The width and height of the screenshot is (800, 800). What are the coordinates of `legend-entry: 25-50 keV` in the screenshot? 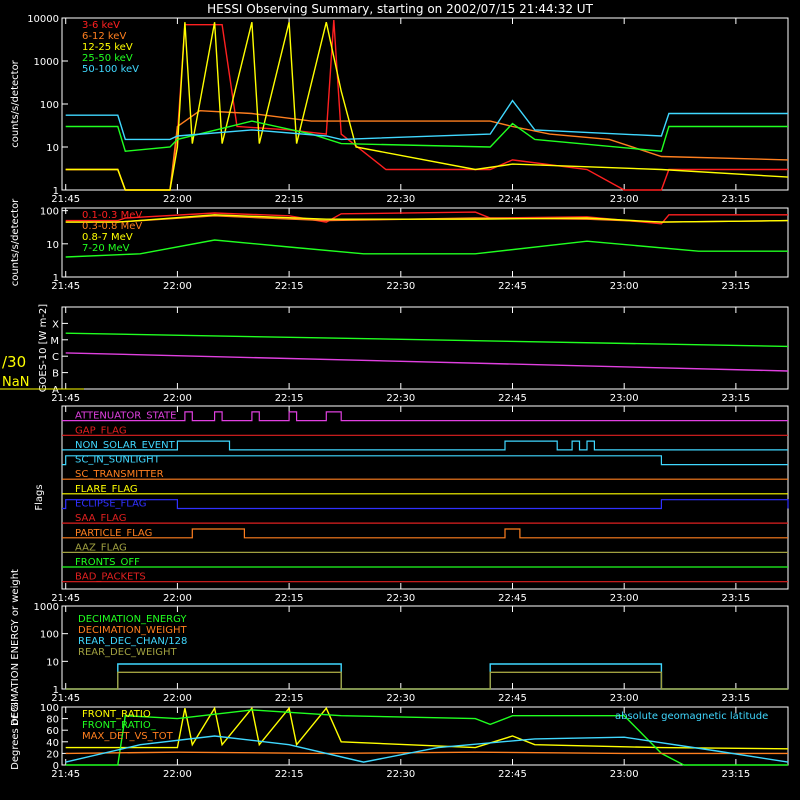 It's located at (107, 58).